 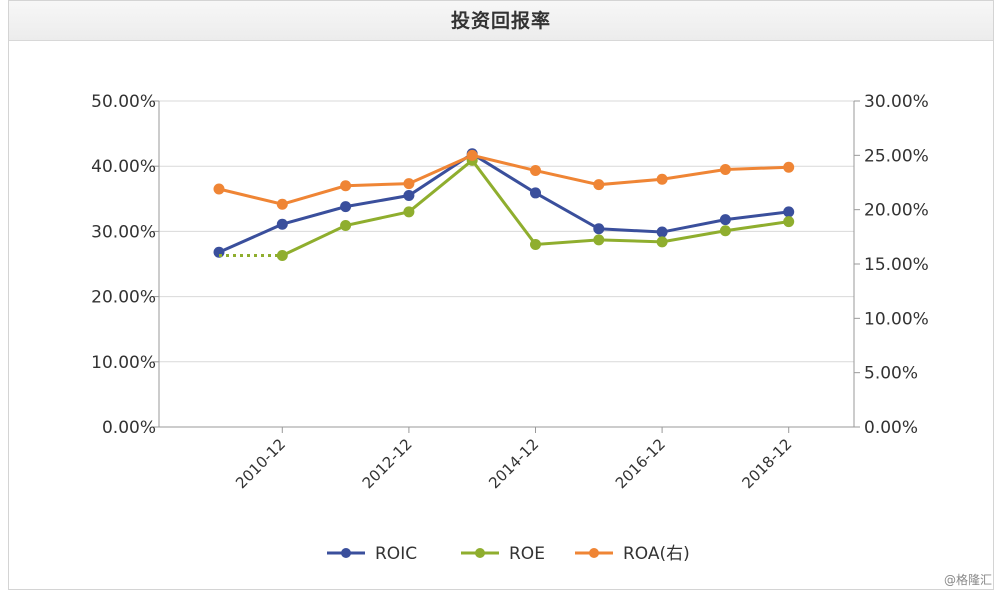 What do you see at coordinates (656, 554) in the screenshot?
I see `legend-label: ROA(右)` at bounding box center [656, 554].